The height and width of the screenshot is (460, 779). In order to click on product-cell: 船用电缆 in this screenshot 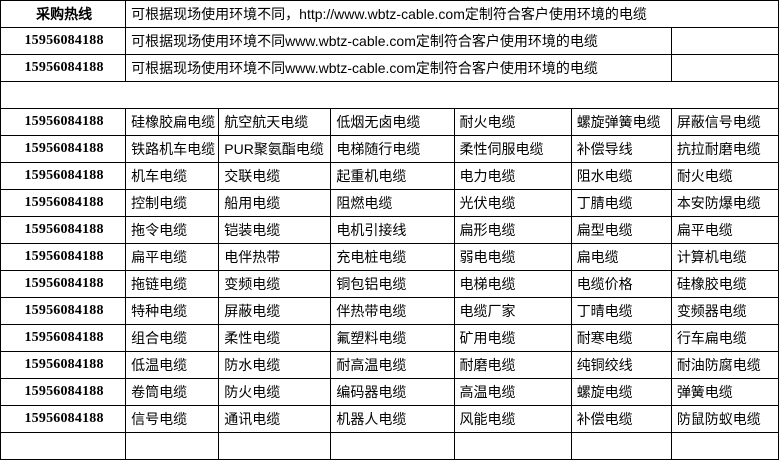, I will do `click(275, 203)`.